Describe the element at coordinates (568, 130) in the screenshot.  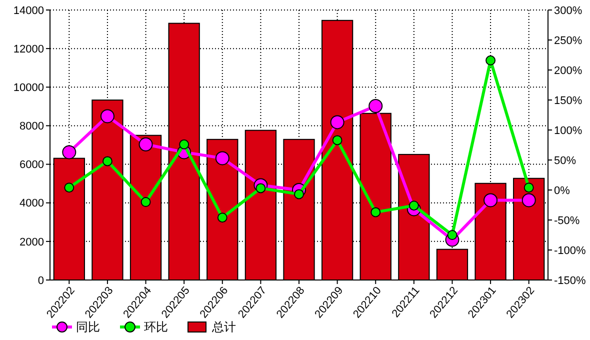
I see `y2-tick-label: 100%` at that location.